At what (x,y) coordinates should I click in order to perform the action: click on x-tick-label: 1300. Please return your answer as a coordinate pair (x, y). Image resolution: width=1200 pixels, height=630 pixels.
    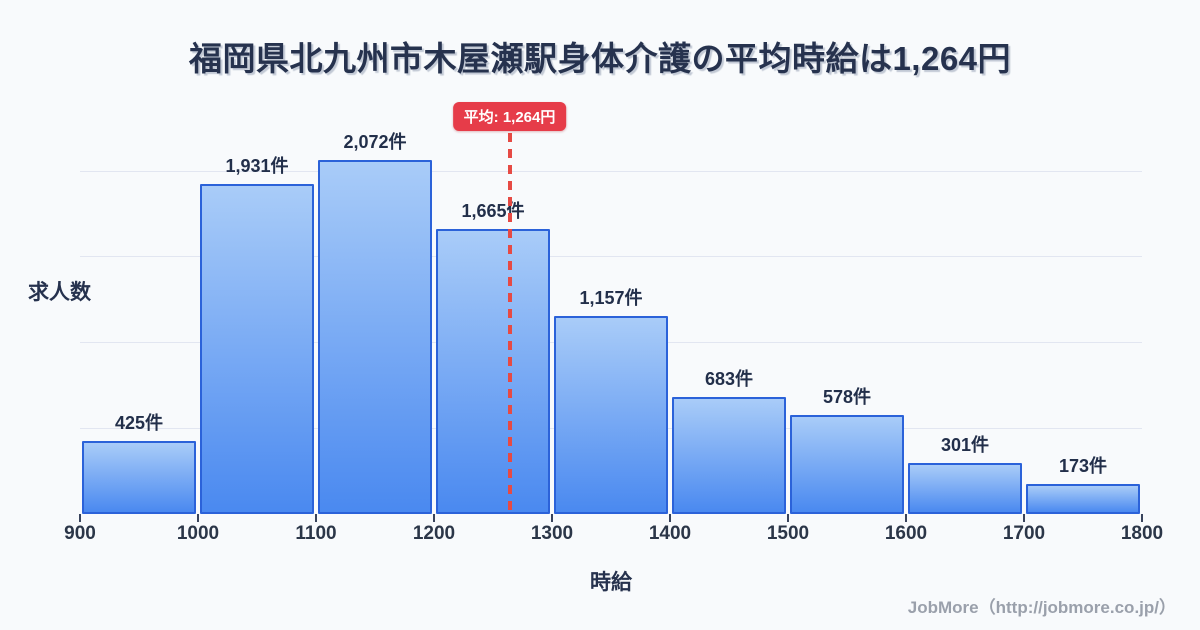
    Looking at the image, I should click on (552, 533).